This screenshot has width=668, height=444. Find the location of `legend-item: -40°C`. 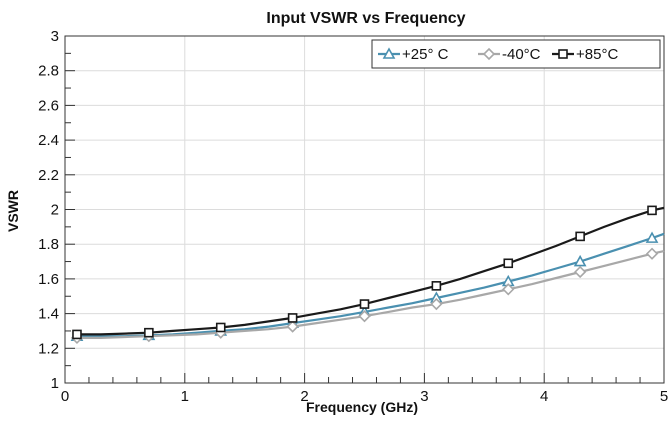

legend-item: -40°C is located at coordinates (509, 54).